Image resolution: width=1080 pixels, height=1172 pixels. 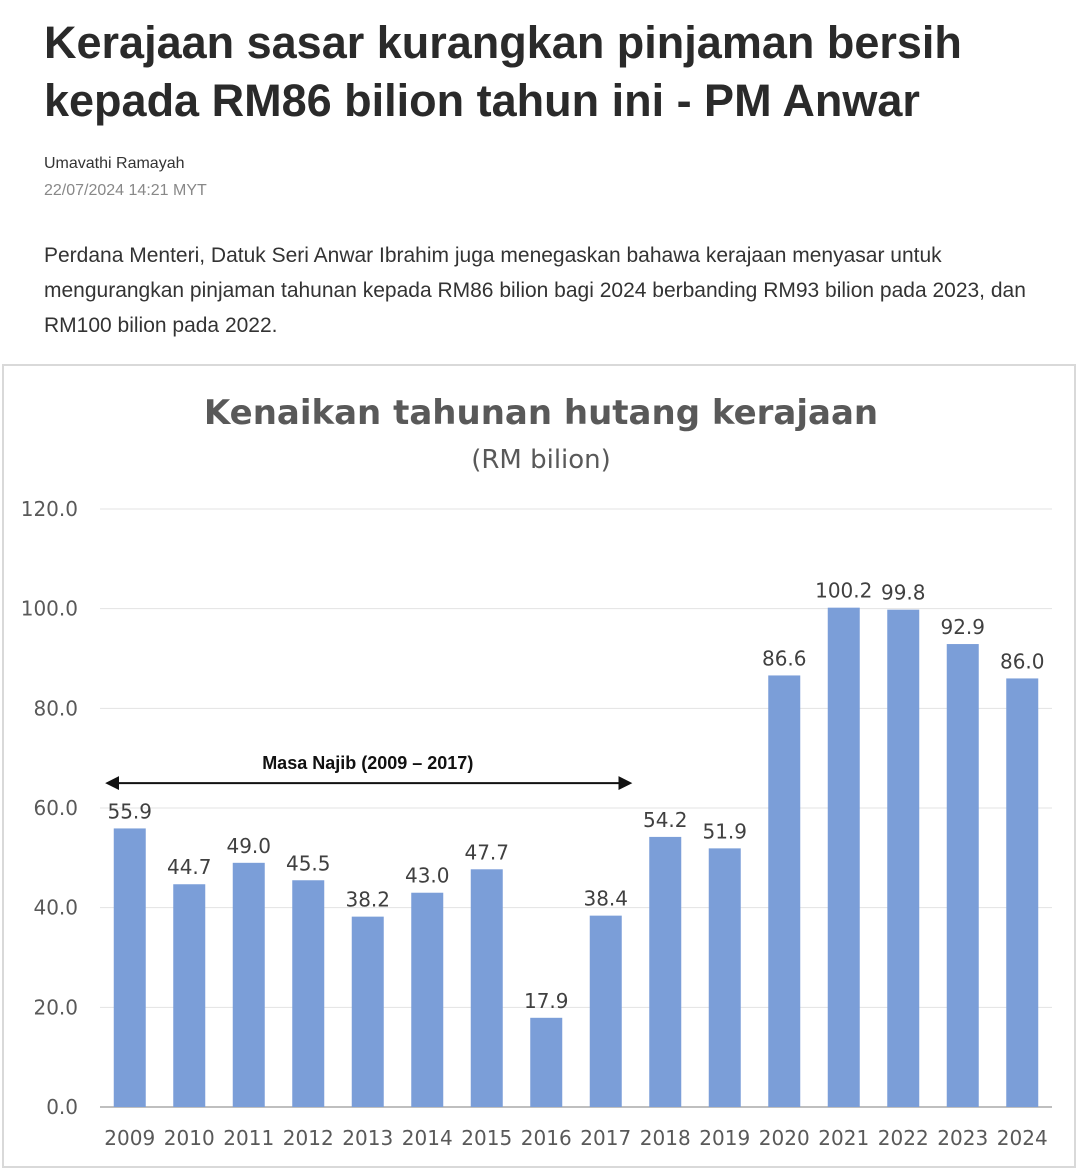 I want to click on x-tick-label-2018: 2018, so click(x=665, y=1138).